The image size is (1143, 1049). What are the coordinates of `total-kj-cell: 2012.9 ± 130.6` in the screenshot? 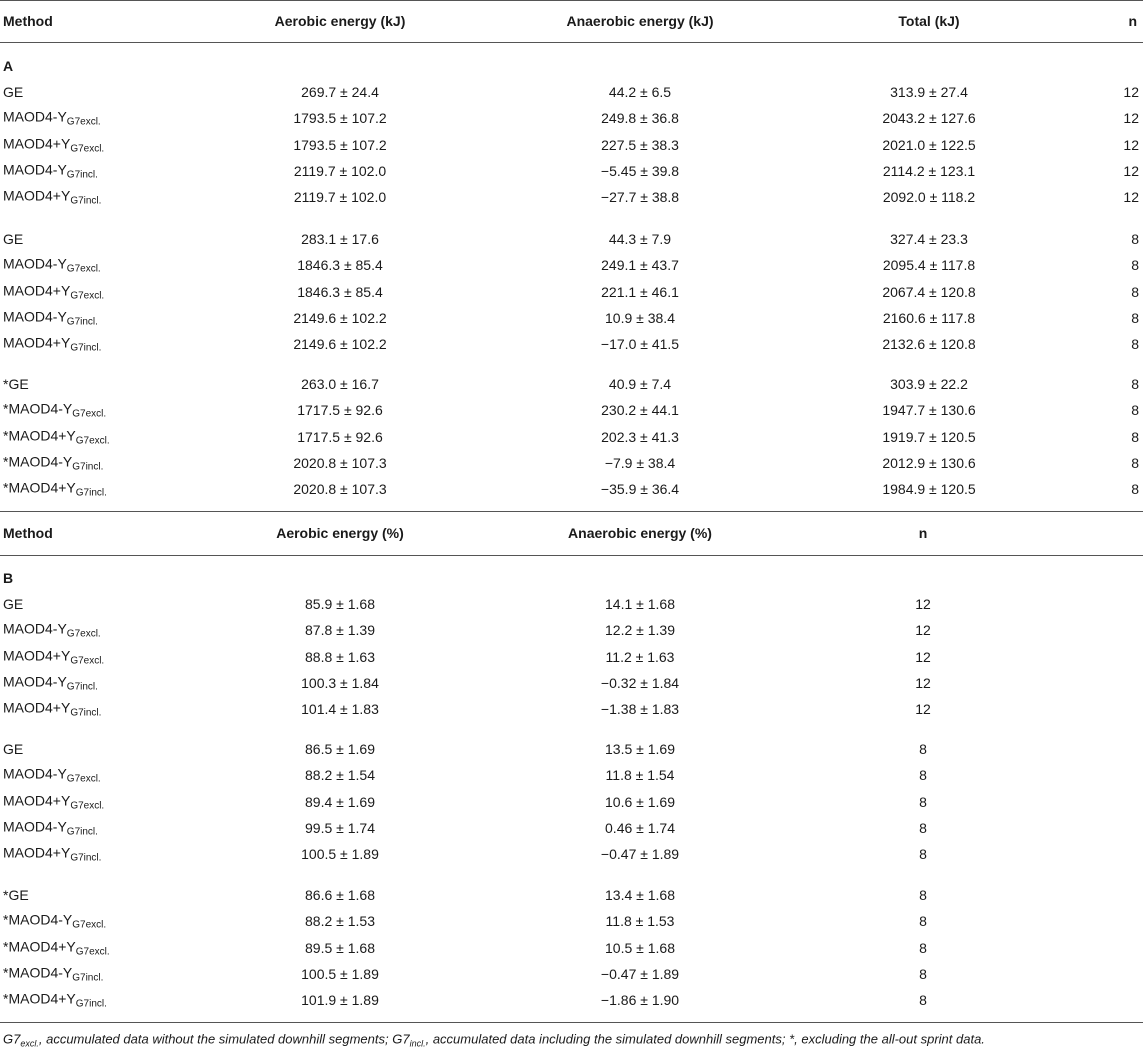 It's located at (929, 463).